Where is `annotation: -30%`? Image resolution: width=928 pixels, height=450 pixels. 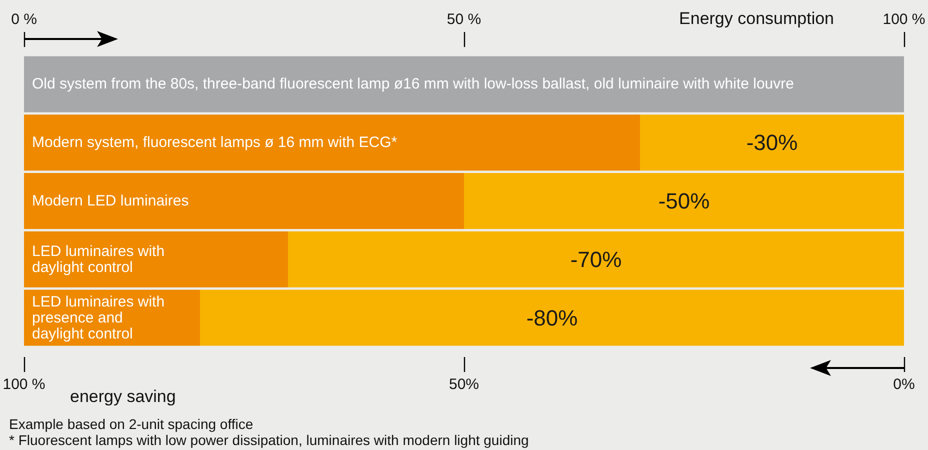
annotation: -30% is located at coordinates (772, 143).